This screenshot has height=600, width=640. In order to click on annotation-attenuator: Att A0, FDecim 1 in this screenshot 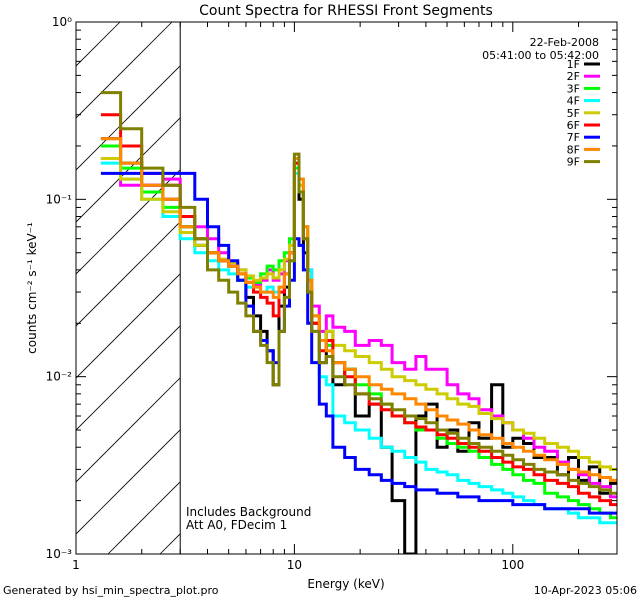, I will do `click(236, 525)`.